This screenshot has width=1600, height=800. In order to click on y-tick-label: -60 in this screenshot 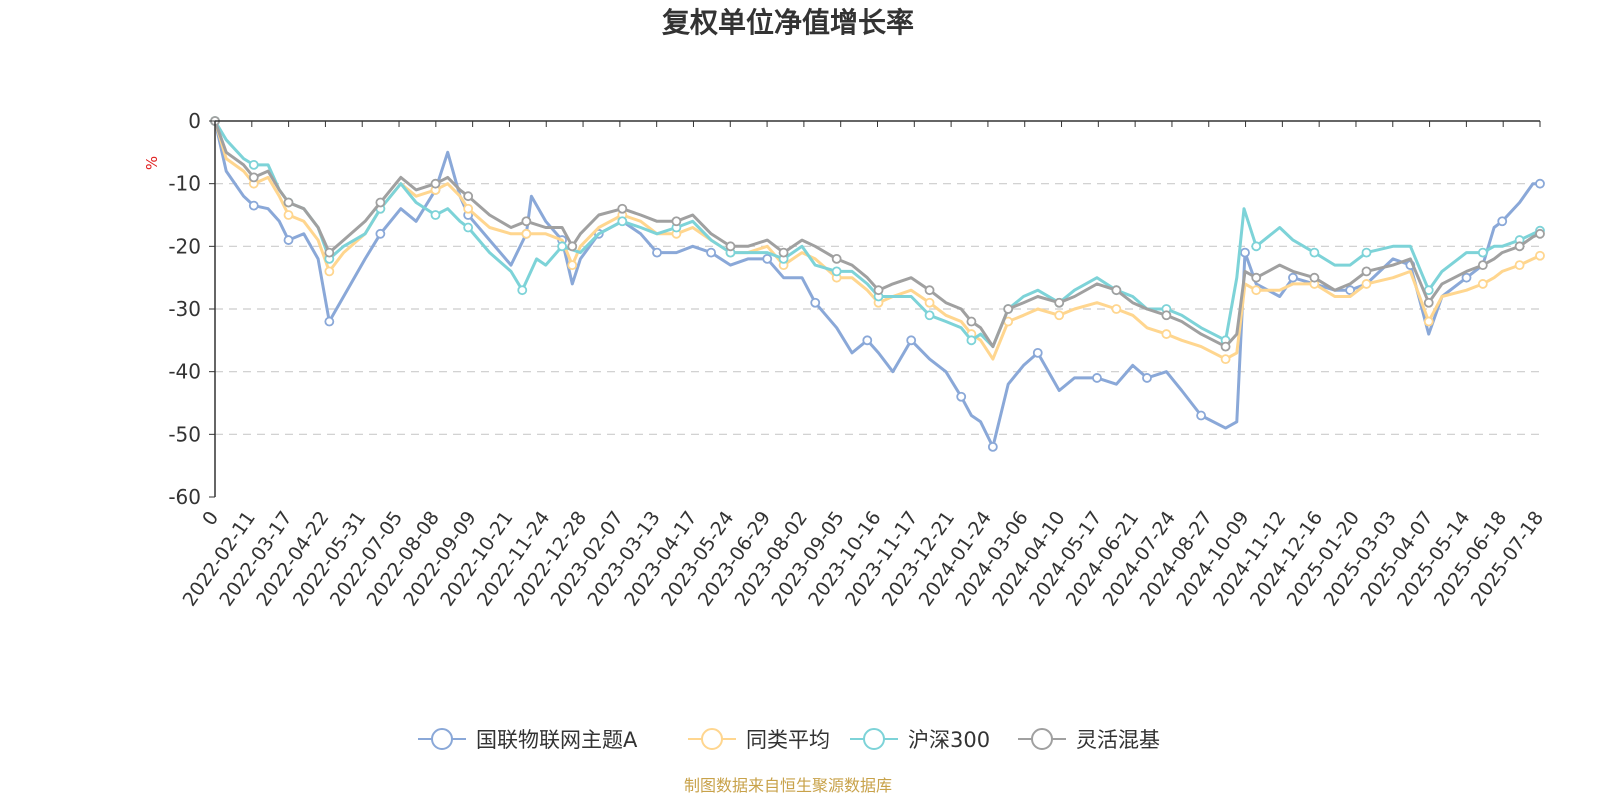, I will do `click(184, 497)`.